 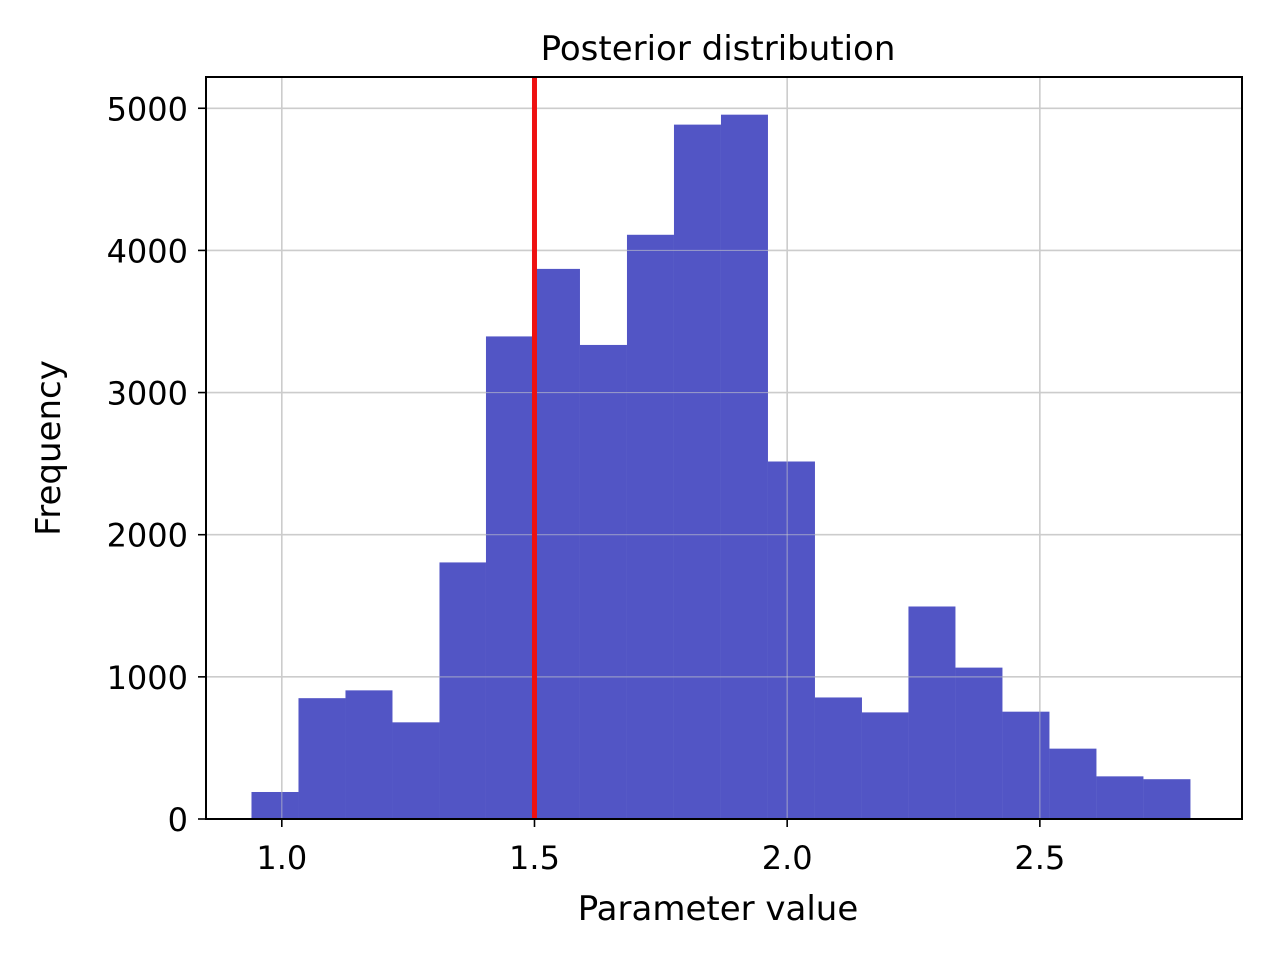 I want to click on y-tick-label: 1000, so click(x=147, y=678).